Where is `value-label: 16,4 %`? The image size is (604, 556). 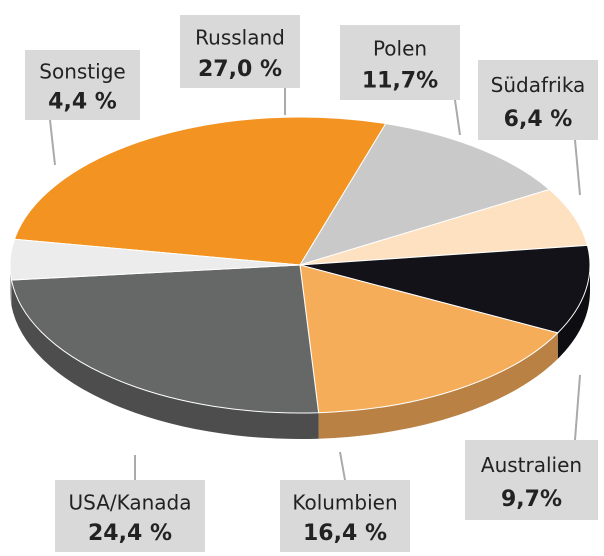 value-label: 16,4 % is located at coordinates (345, 533).